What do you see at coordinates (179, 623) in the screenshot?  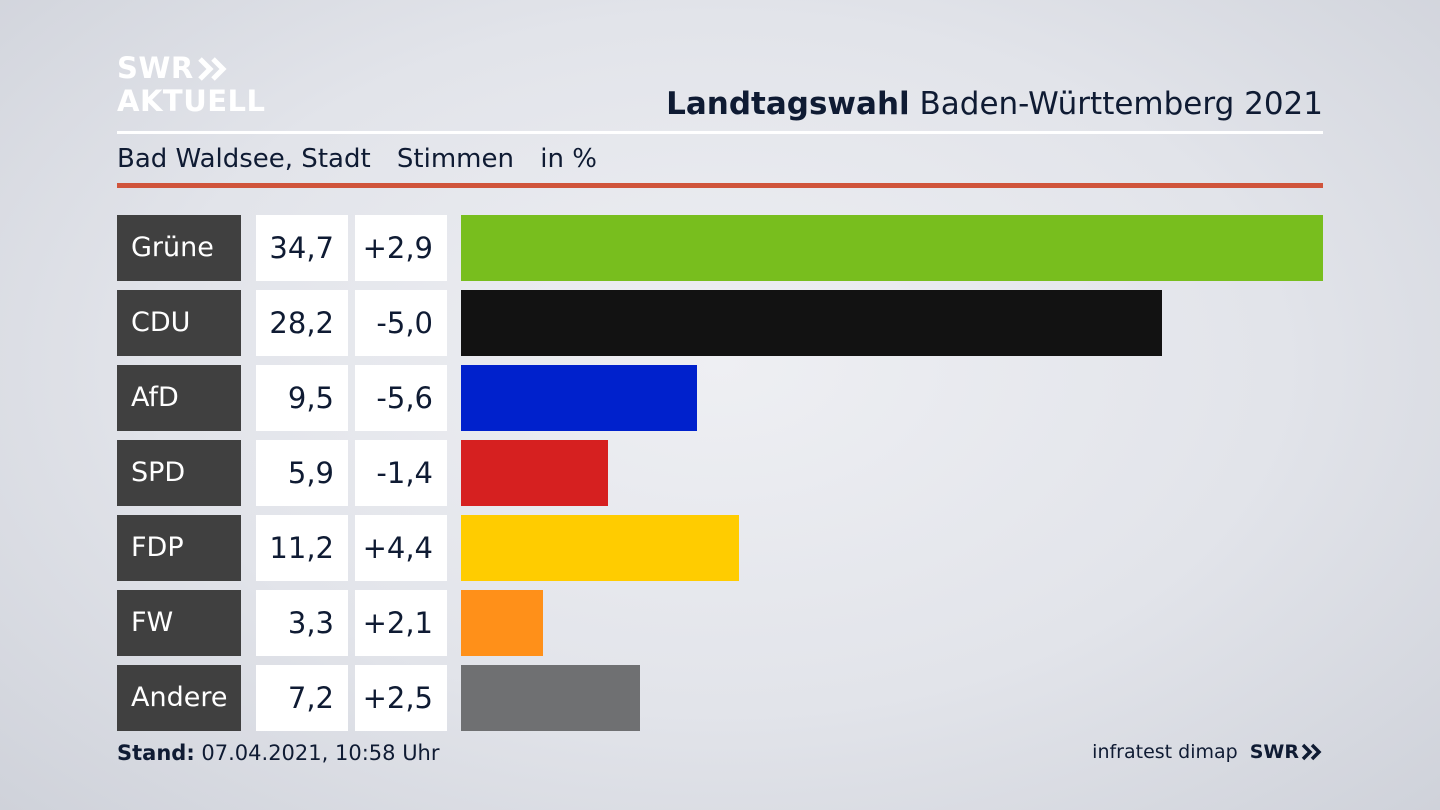 I see `party-label: FW` at bounding box center [179, 623].